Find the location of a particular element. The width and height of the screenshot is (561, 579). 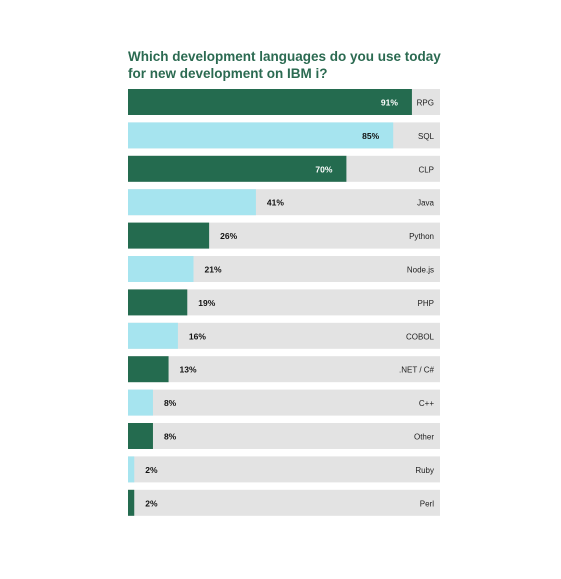

bar-row: 85% SQL is located at coordinates (284, 135).